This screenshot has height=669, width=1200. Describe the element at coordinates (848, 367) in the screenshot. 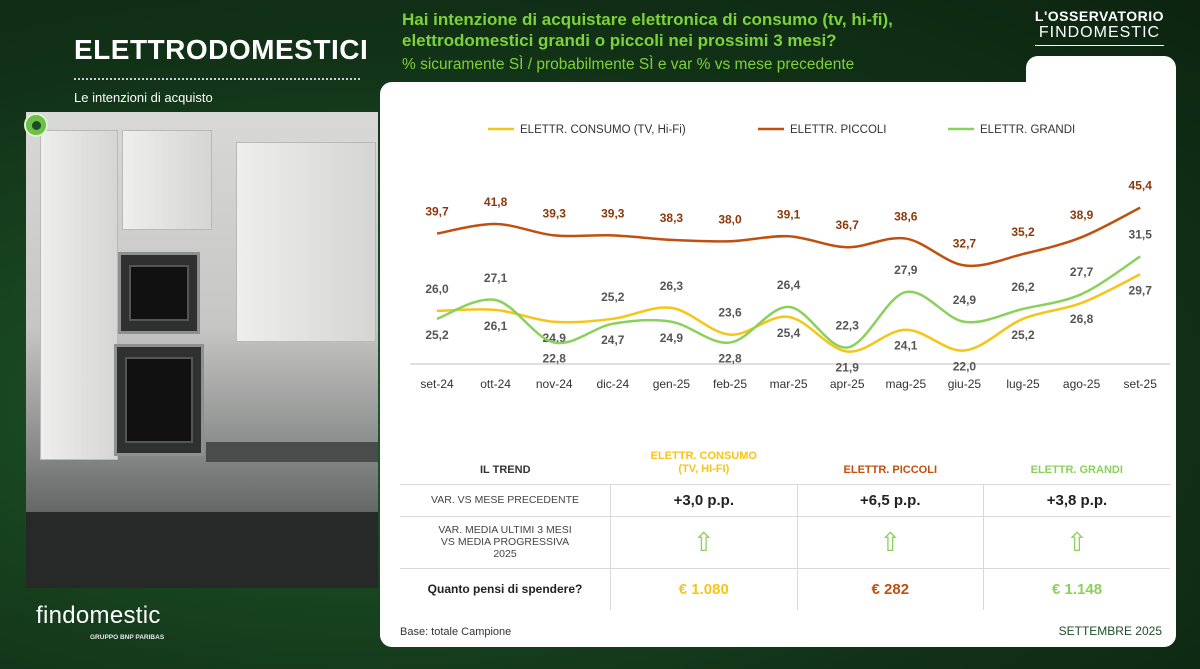

I see `data-label: 21,9` at that location.